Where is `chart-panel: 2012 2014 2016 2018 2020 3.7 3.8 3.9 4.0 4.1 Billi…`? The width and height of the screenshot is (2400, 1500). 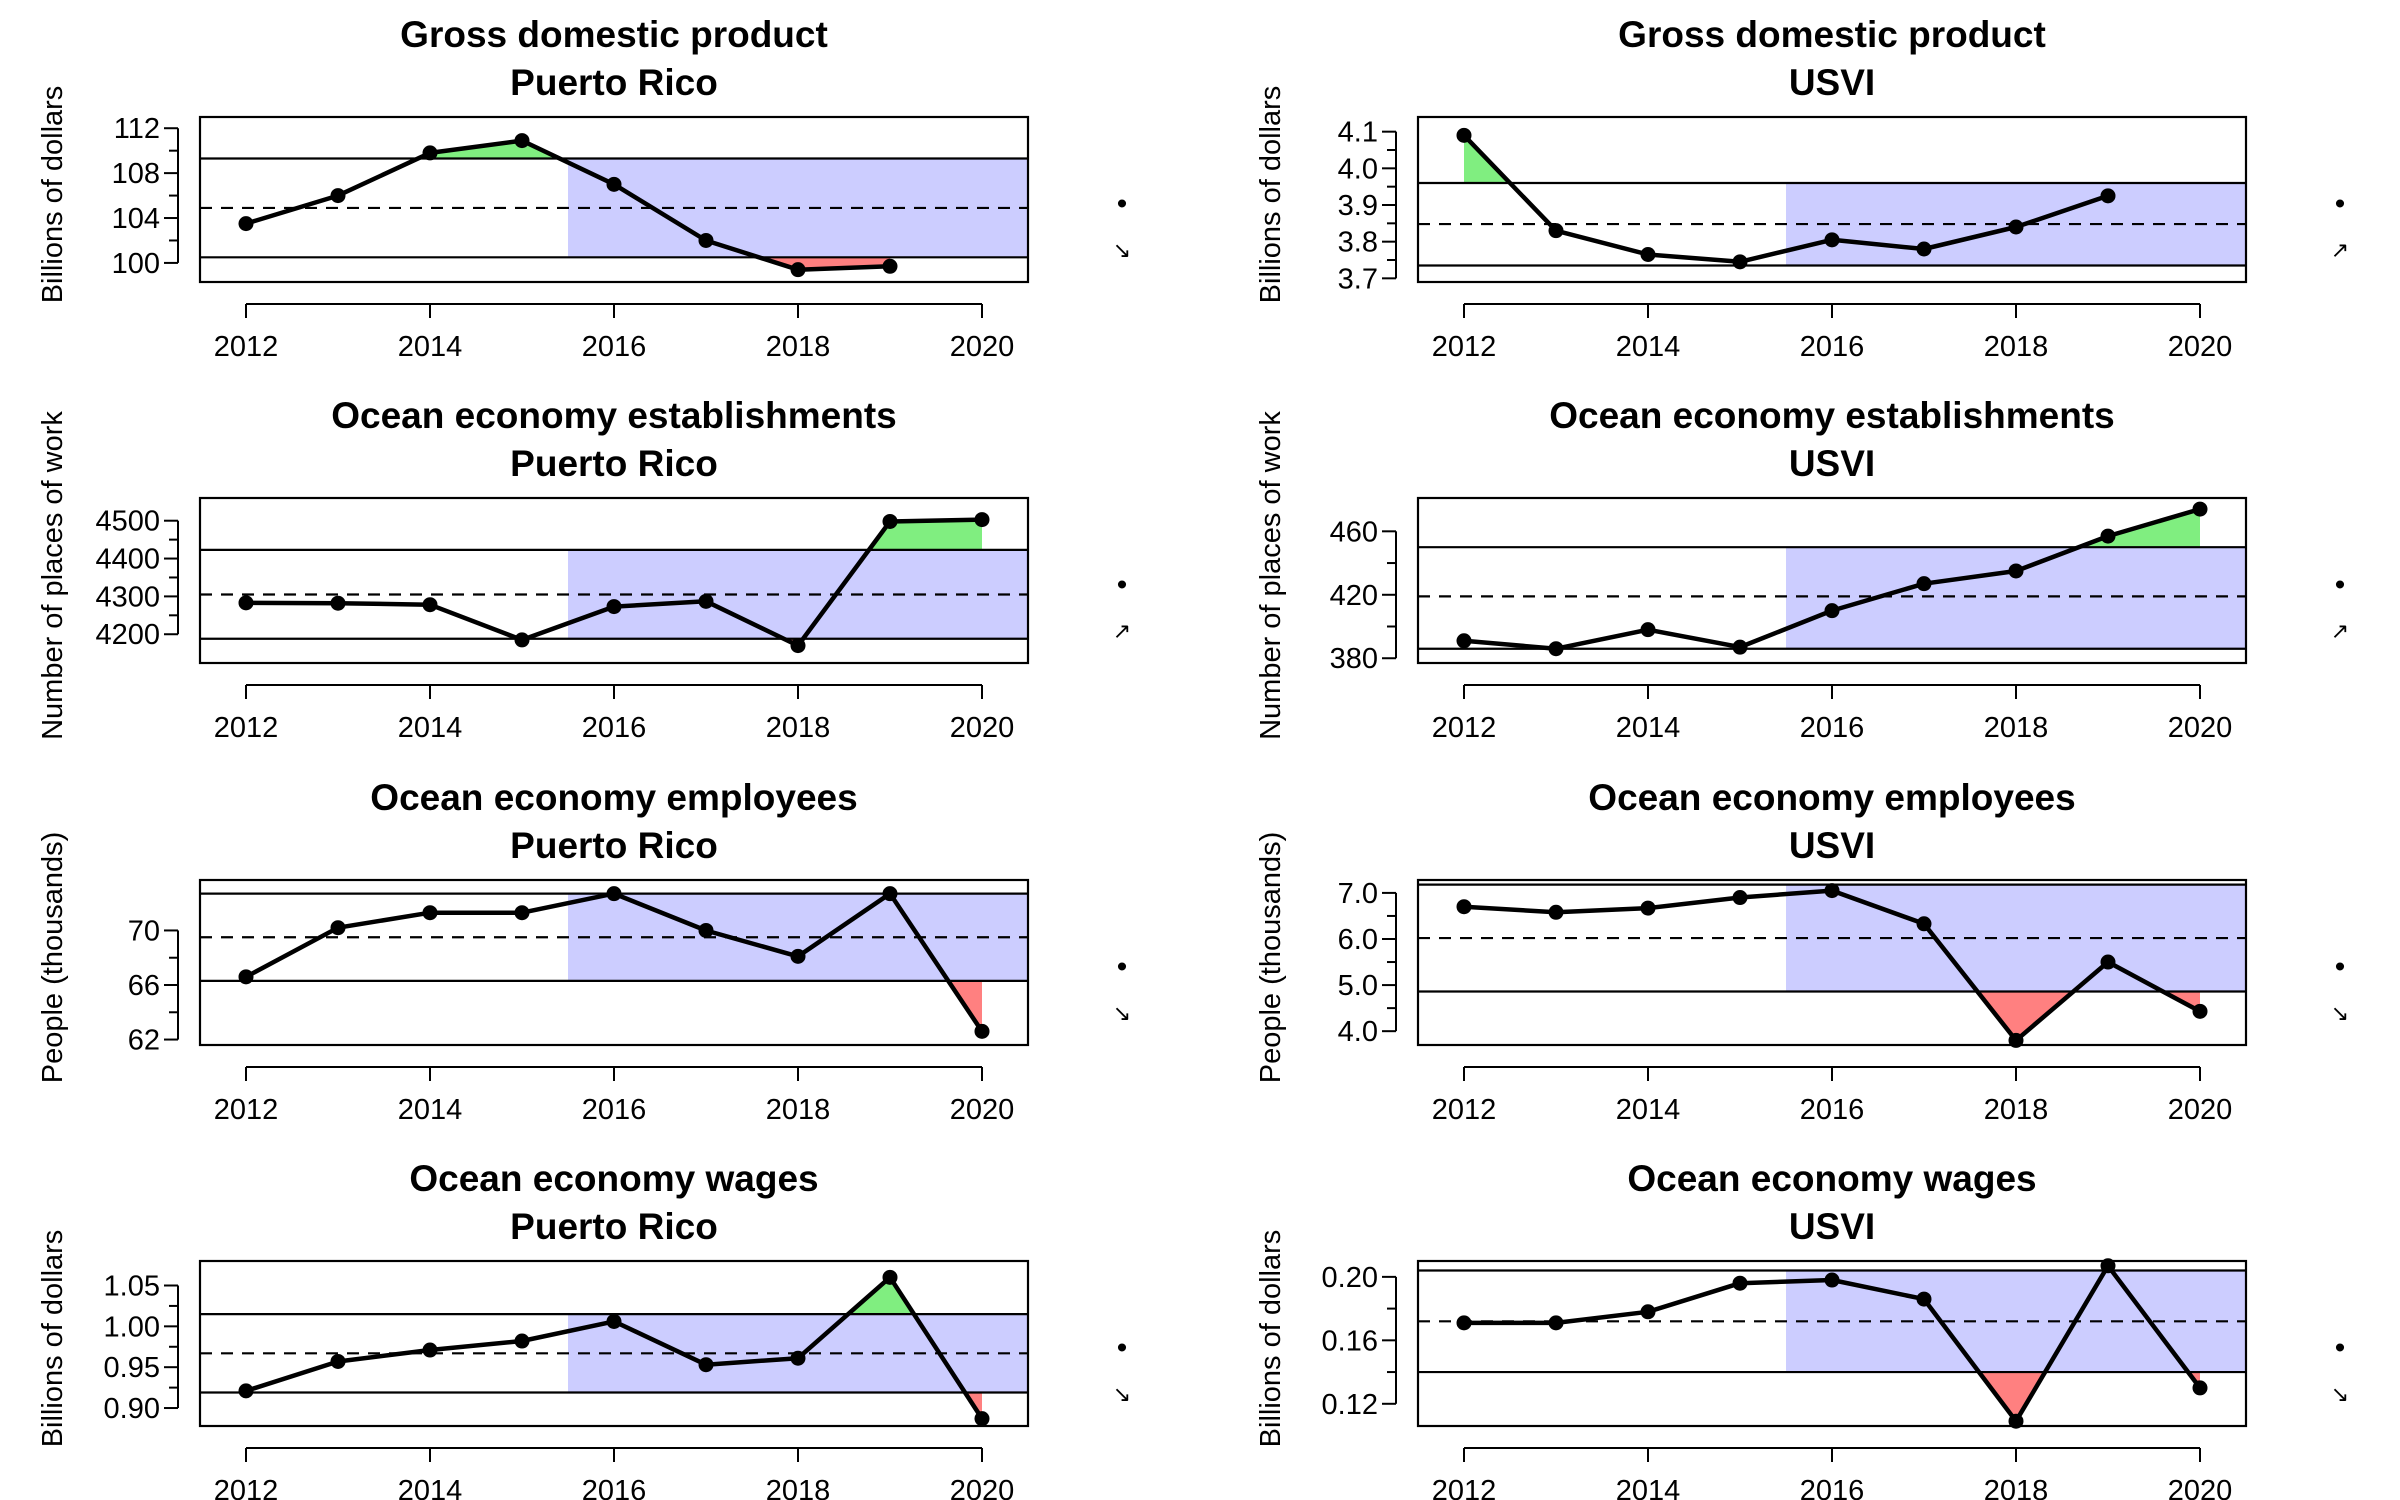 chart-panel: 2012 2014 2016 2018 2020 3.7 3.8 3.9 4.0 4.1 Billi… is located at coordinates (1802, 188).